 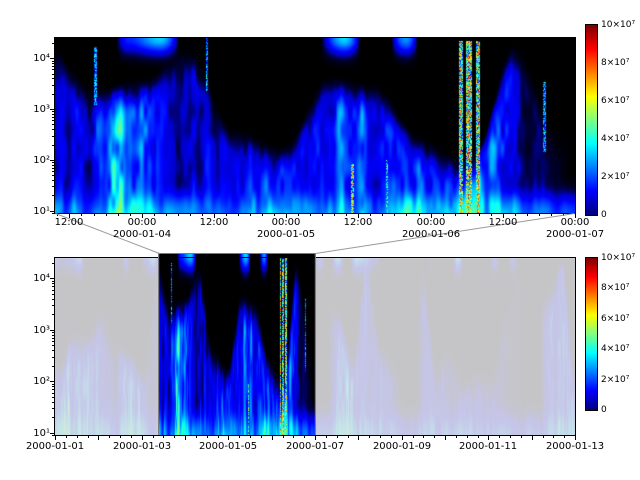 What do you see at coordinates (488, 446) in the screenshot?
I see `x-tick-date-label: 2000-01-11` at bounding box center [488, 446].